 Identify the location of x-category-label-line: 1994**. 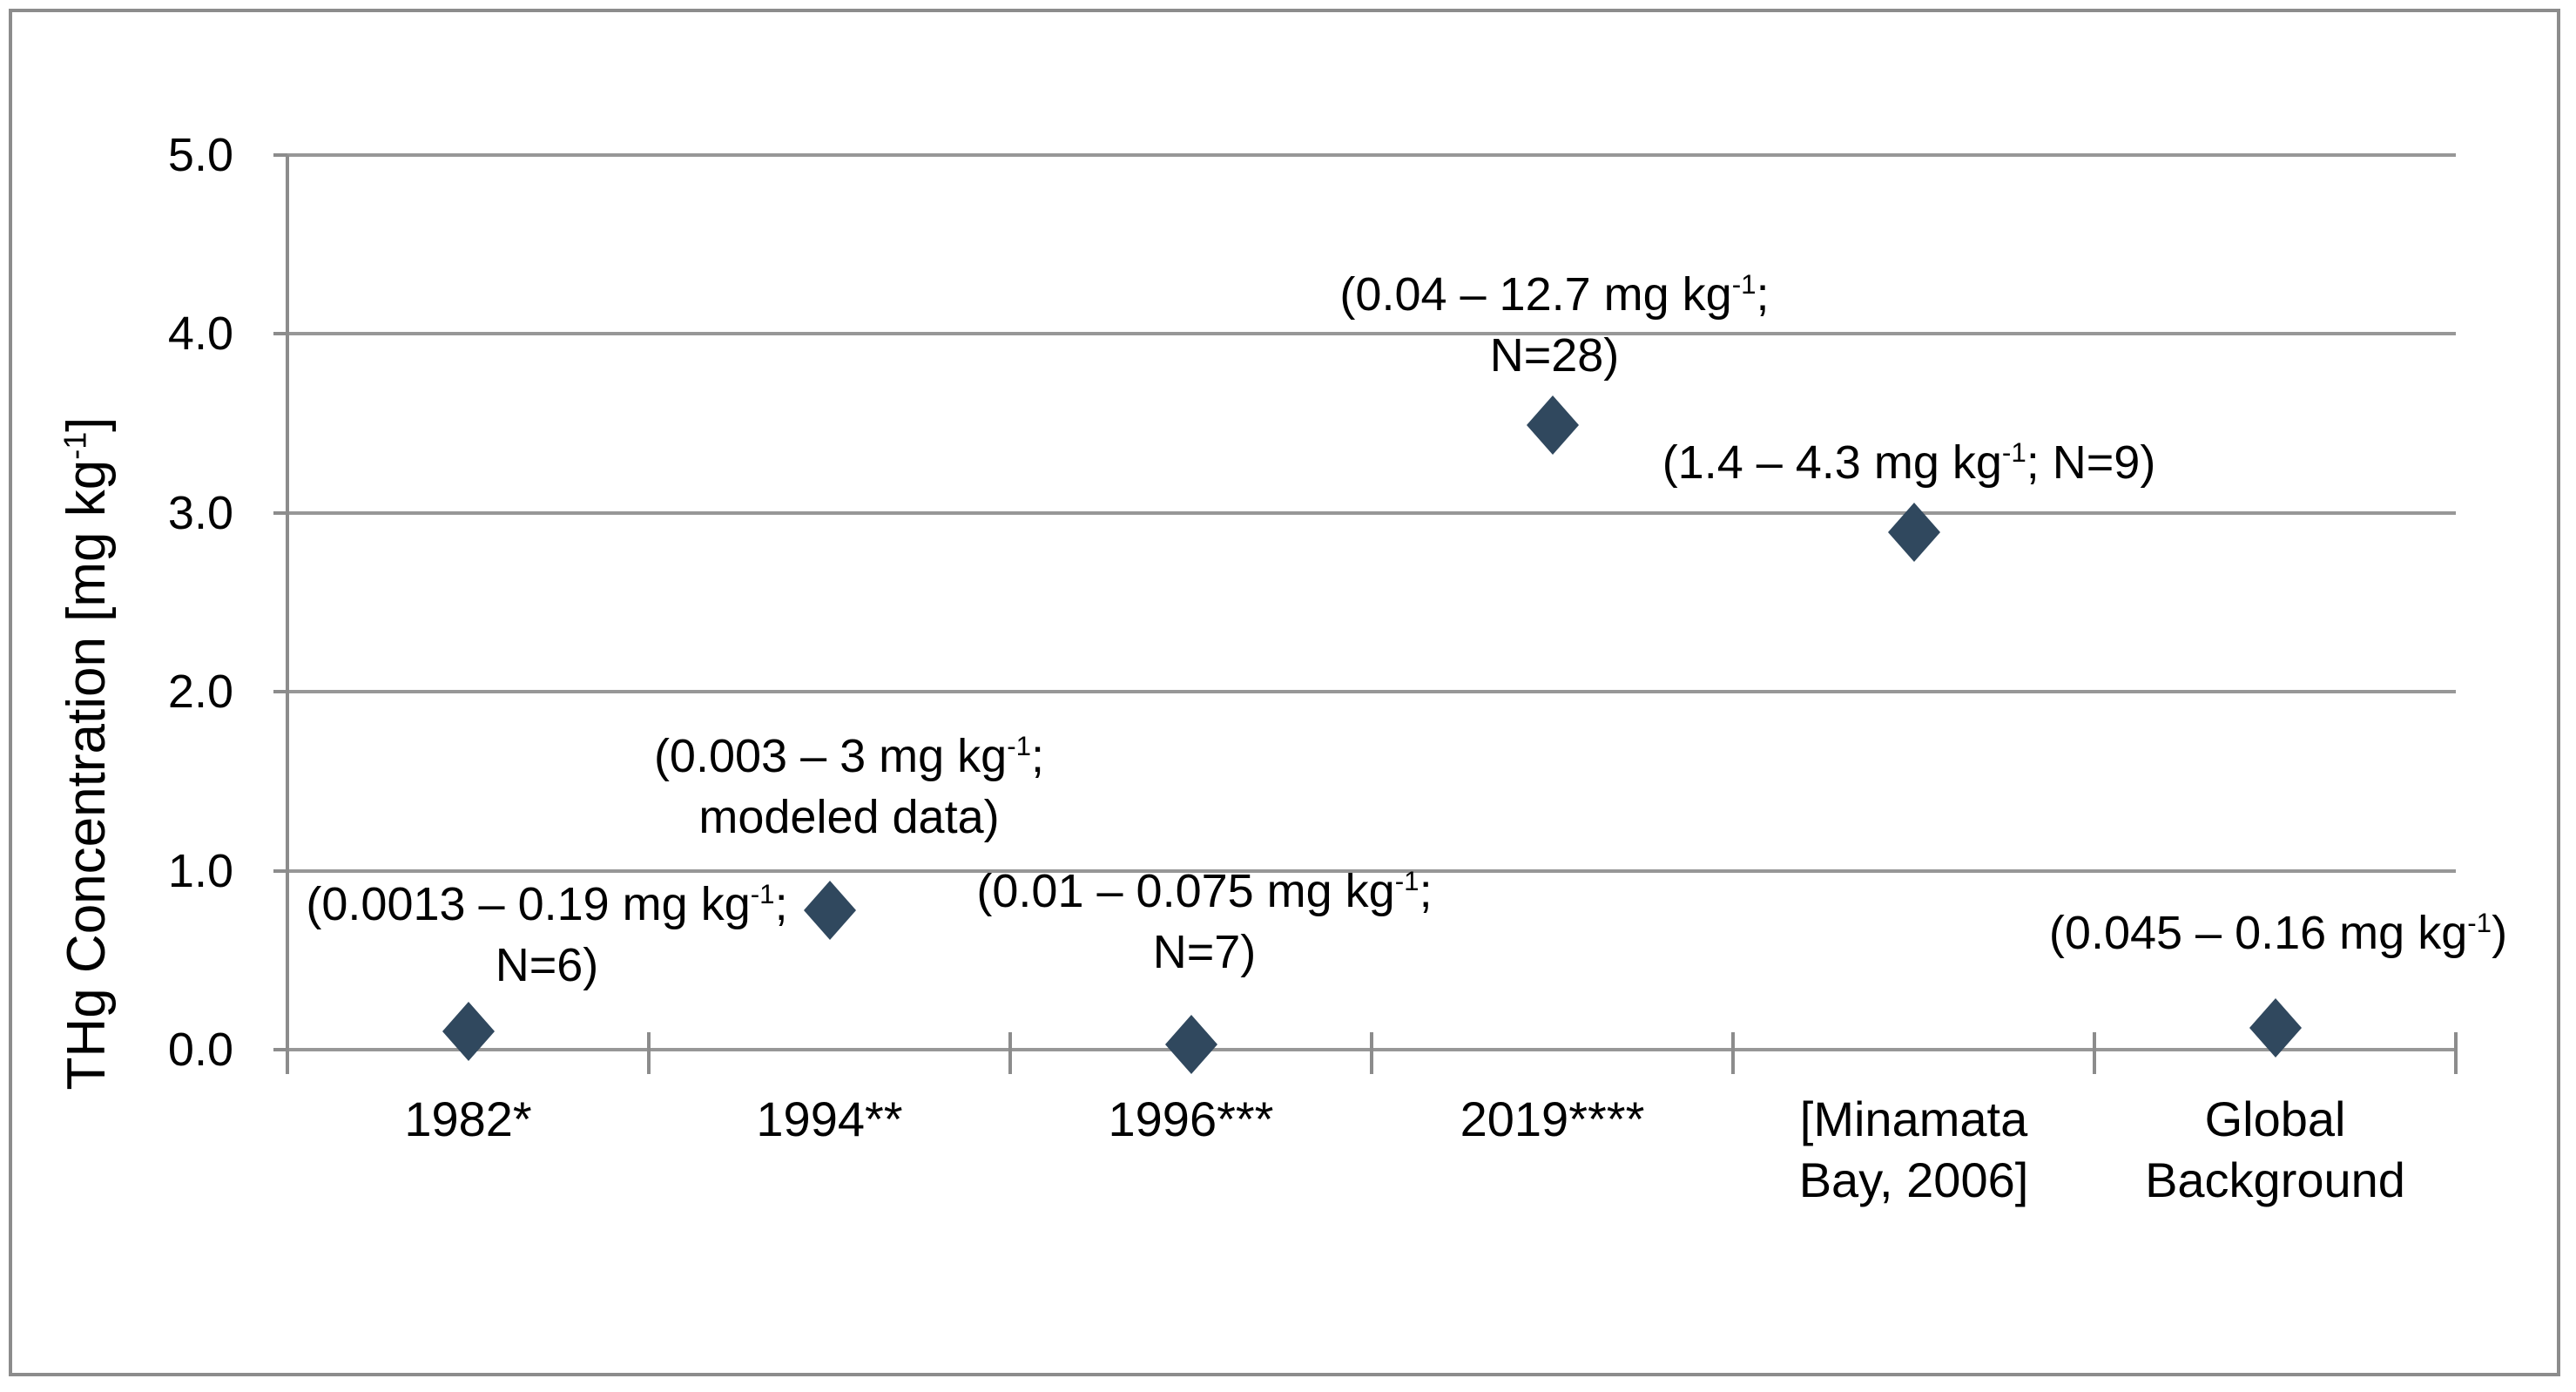
(829, 1118).